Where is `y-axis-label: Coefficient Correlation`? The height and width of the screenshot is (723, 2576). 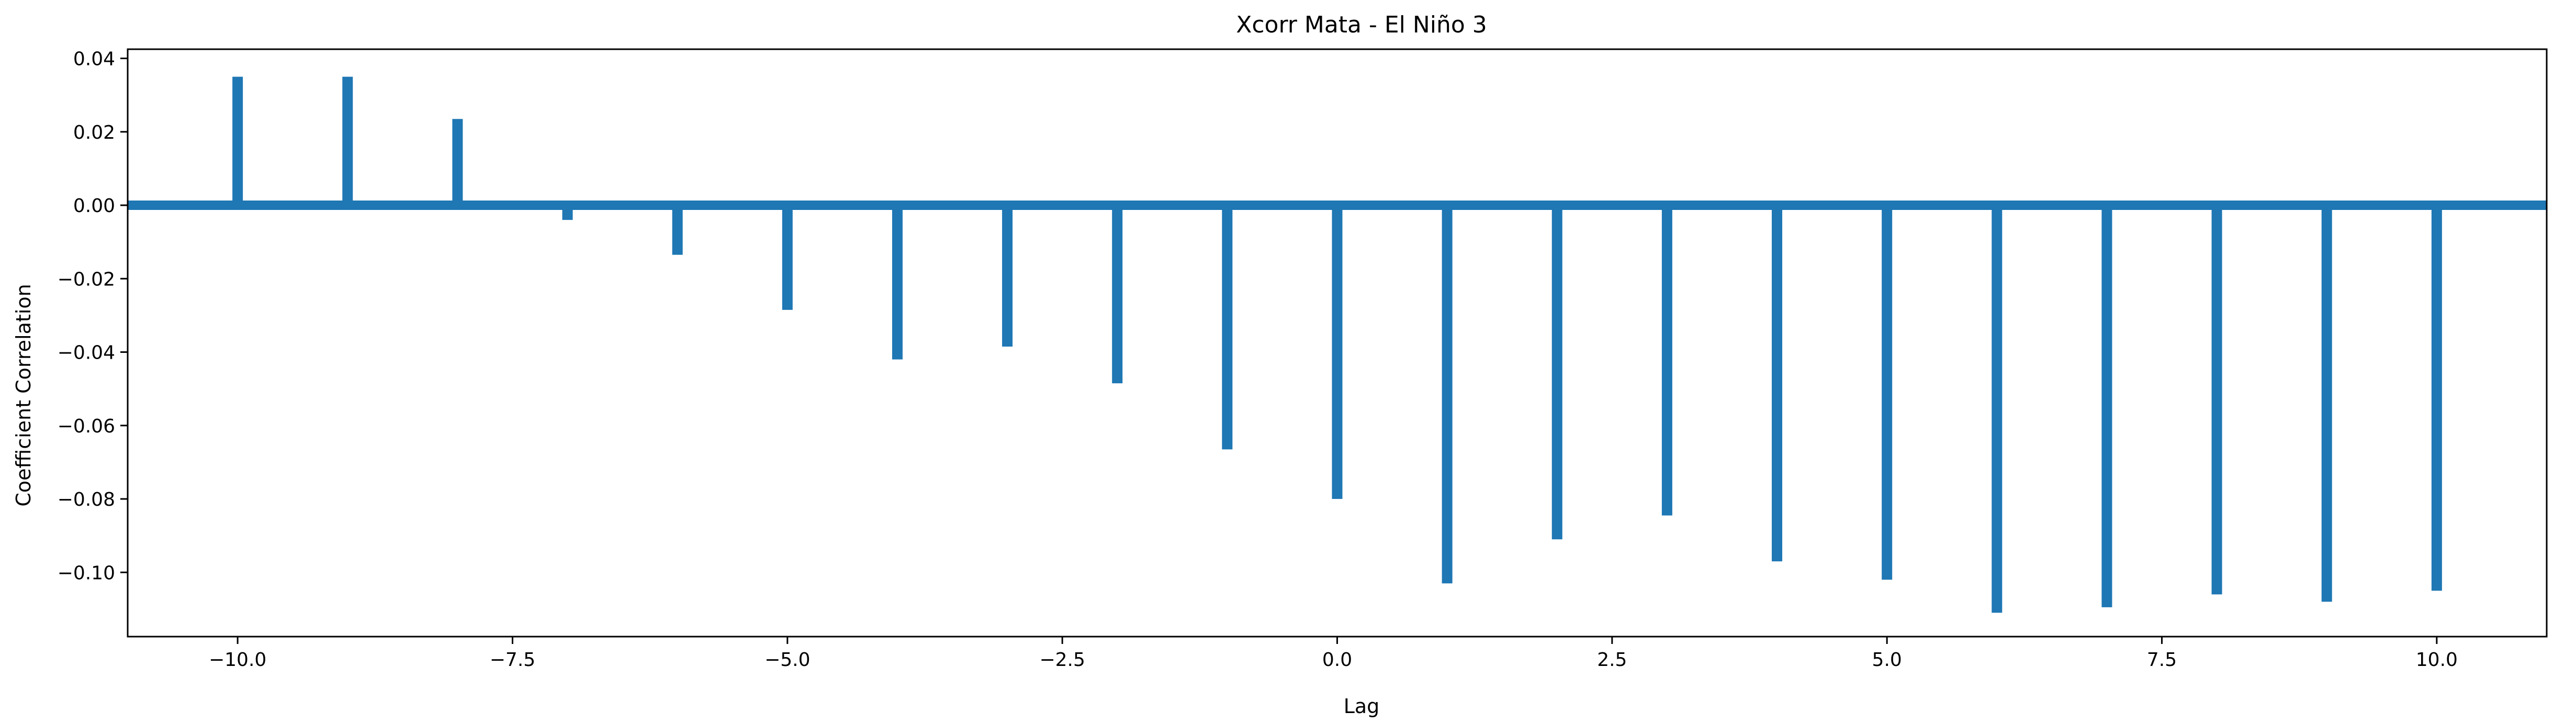 y-axis-label: Coefficient Correlation is located at coordinates (23, 395).